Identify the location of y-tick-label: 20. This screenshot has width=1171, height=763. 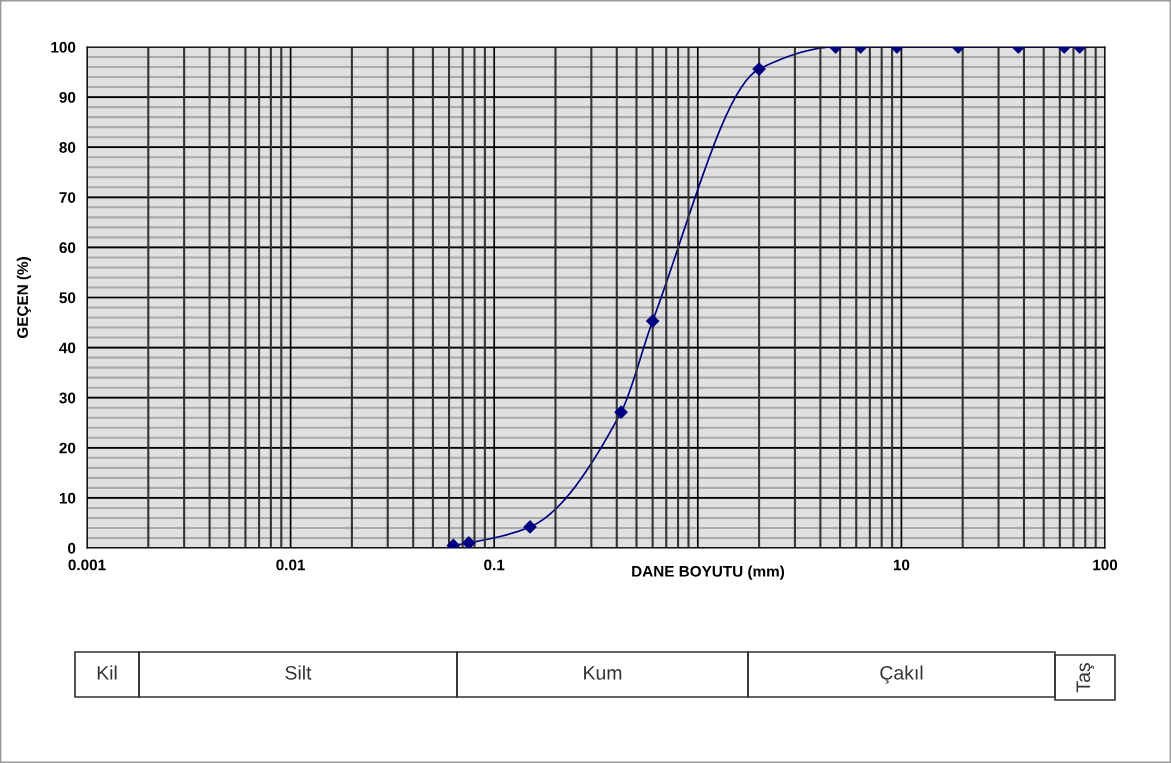
(67, 448).